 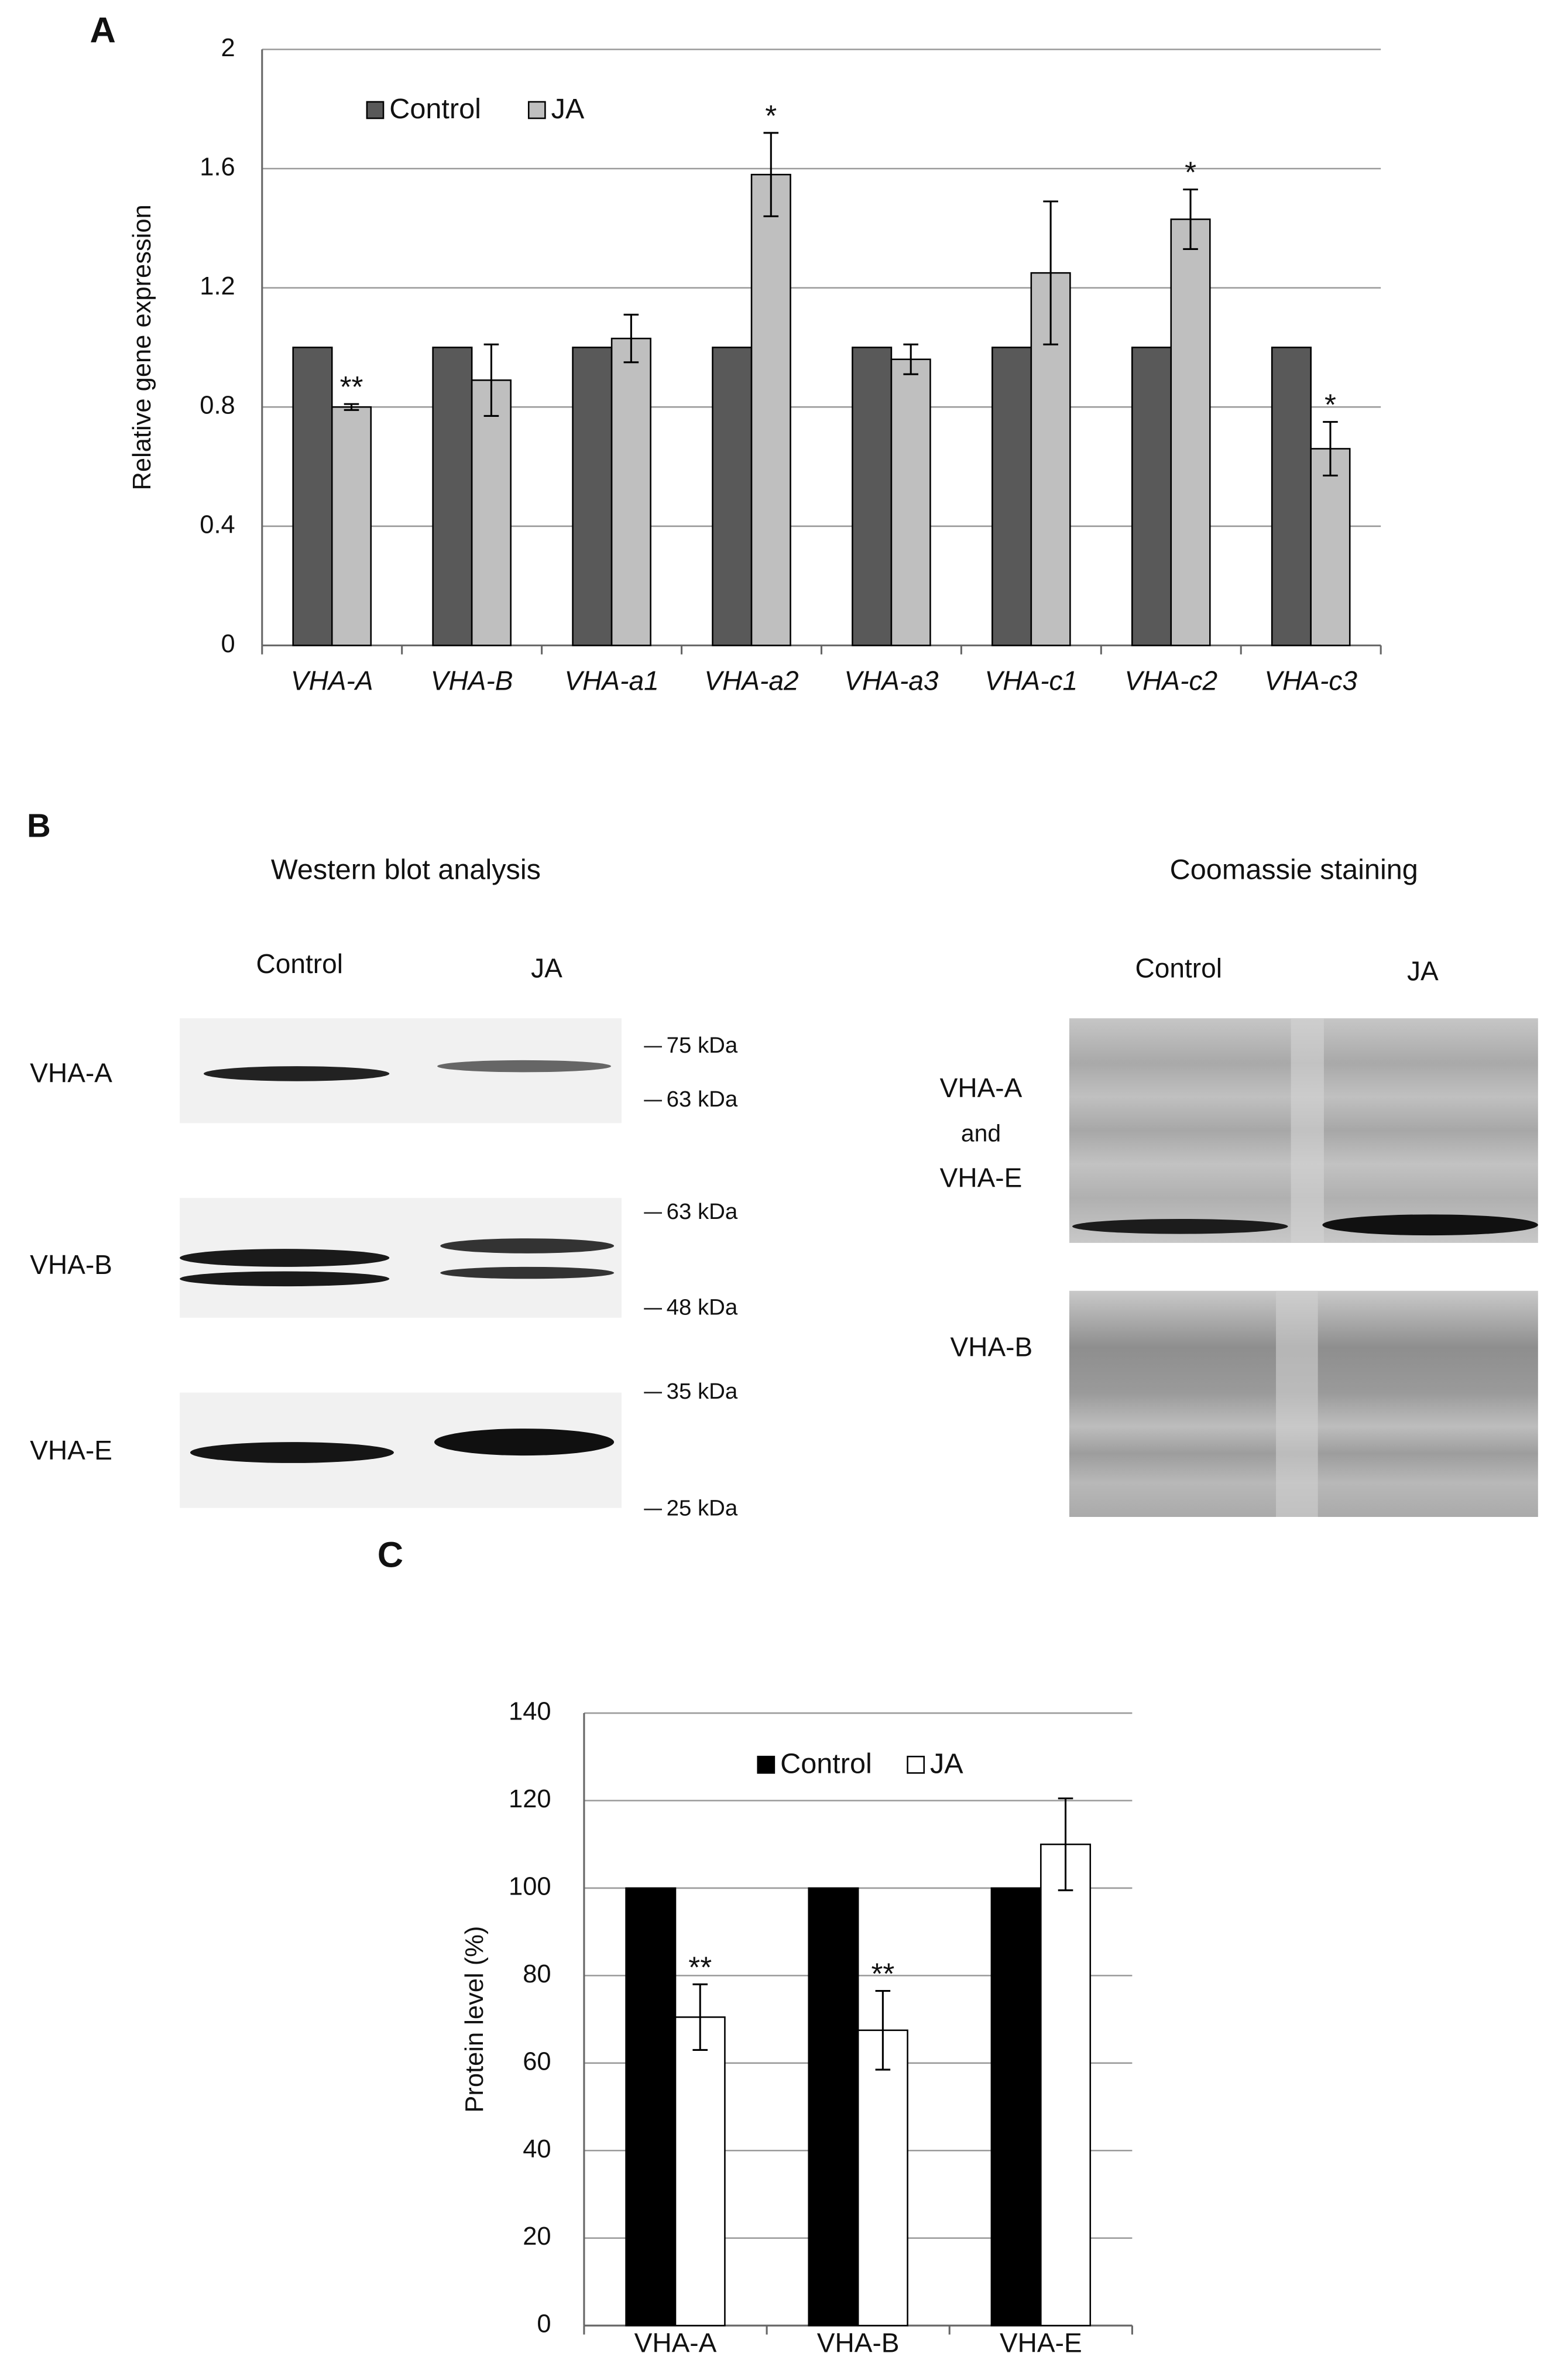 I want to click on y-tick-label: 140, so click(x=530, y=1712).